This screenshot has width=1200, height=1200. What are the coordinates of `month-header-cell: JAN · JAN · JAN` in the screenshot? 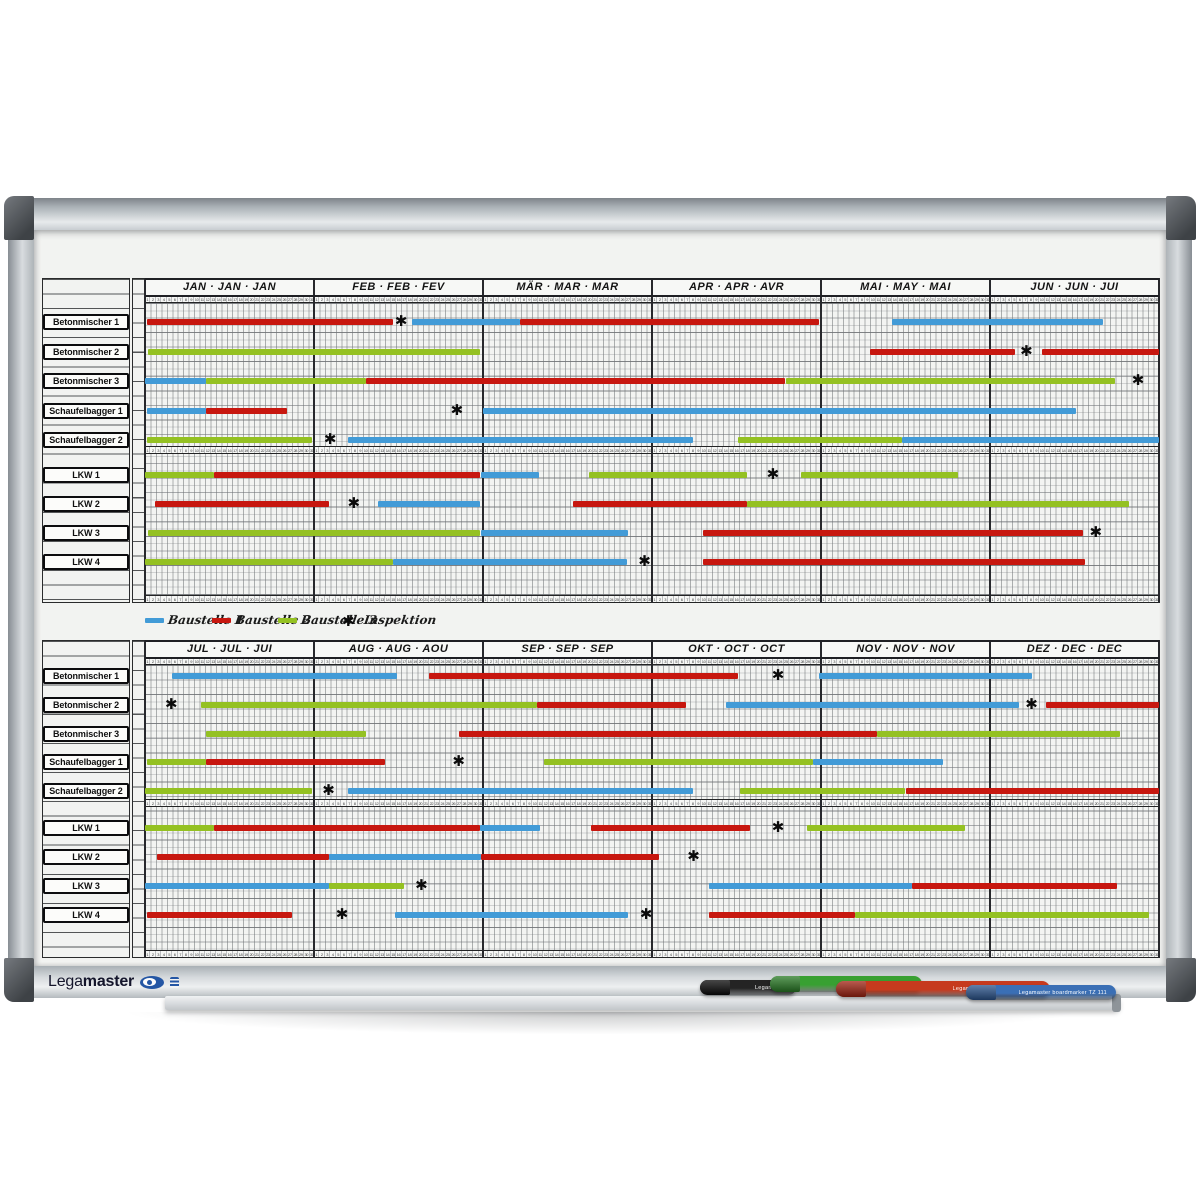 It's located at (229, 286).